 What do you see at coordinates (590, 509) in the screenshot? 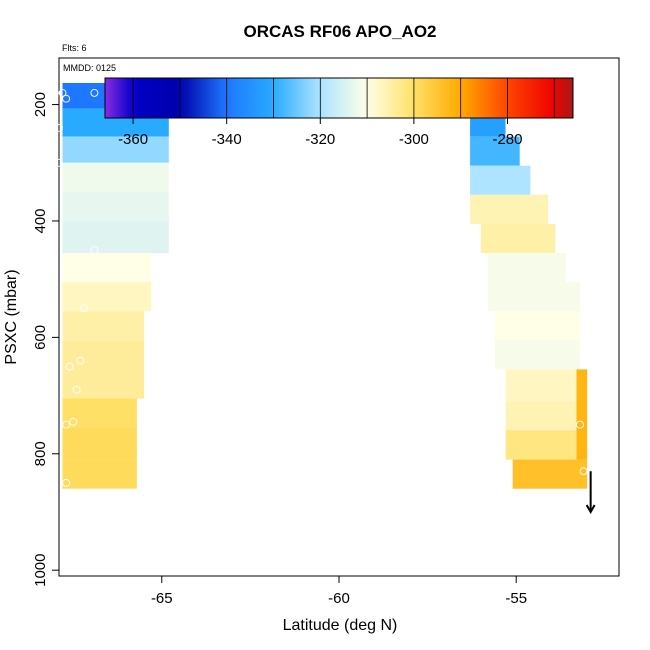
I see `arrow-head` at bounding box center [590, 509].